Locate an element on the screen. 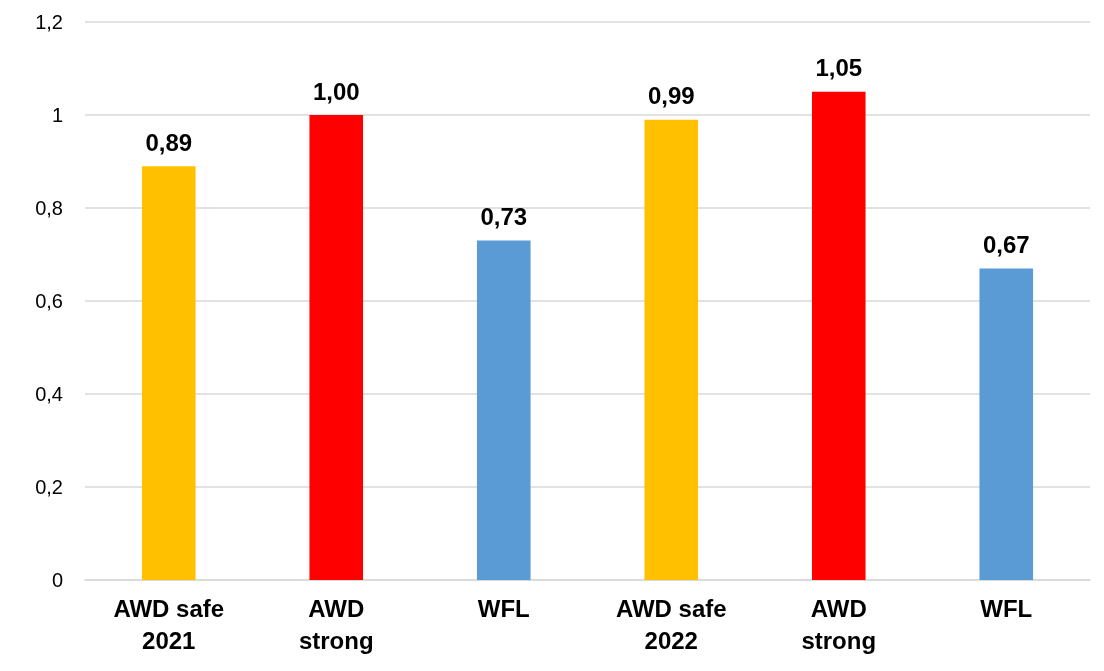 The height and width of the screenshot is (671, 1104). data-label: 1,05 is located at coordinates (839, 68).